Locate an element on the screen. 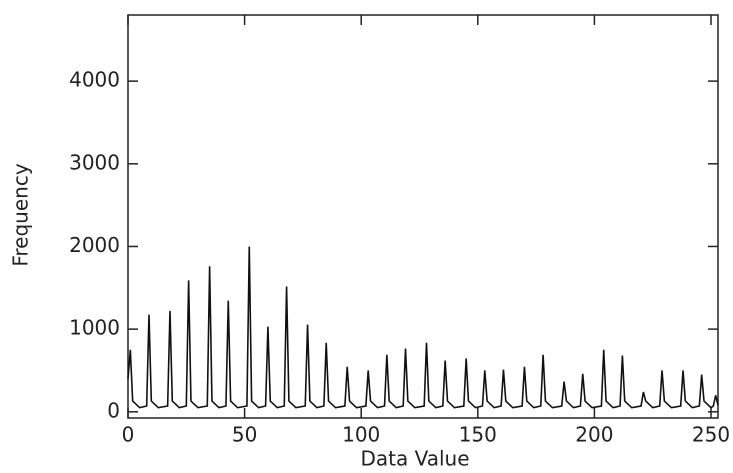 The width and height of the screenshot is (733, 473). x-tick-label: 200 is located at coordinates (594, 435).